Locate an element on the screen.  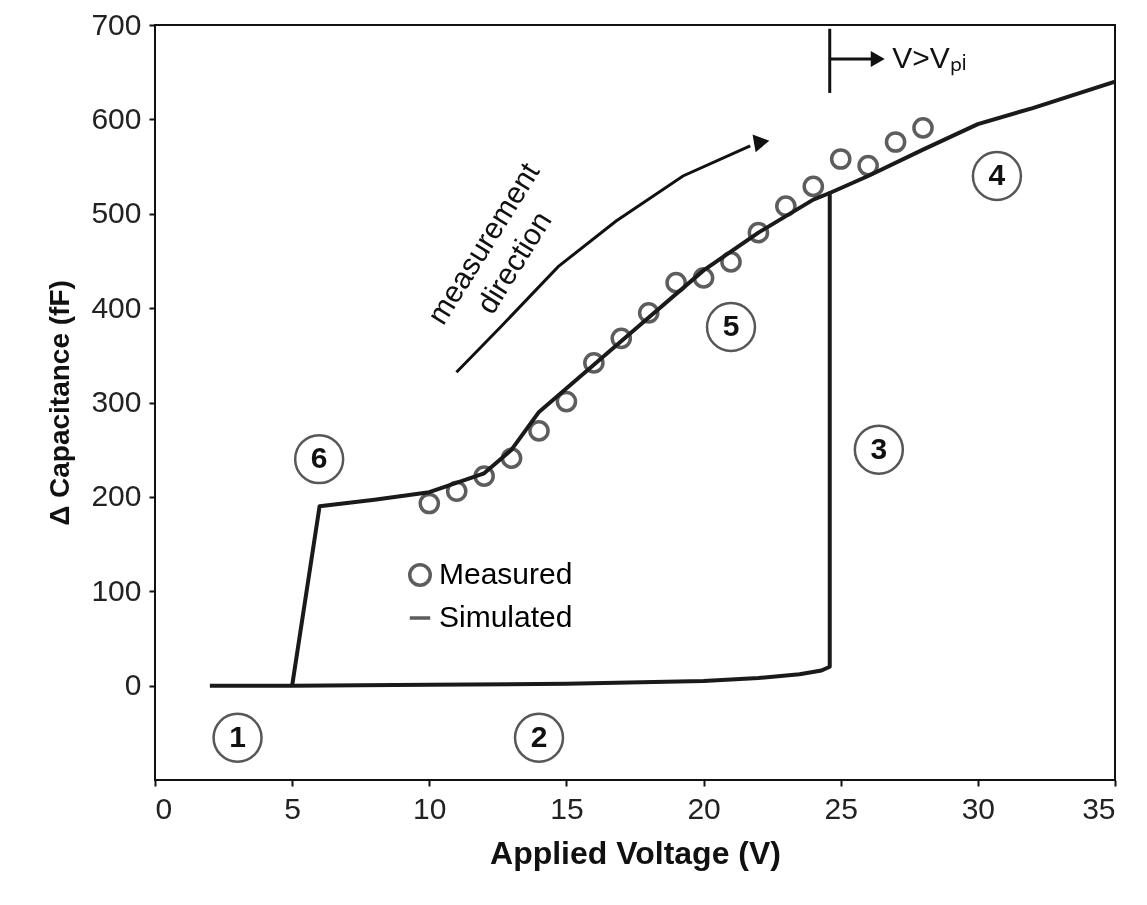
y-tick-label: 600 is located at coordinates (116, 118).